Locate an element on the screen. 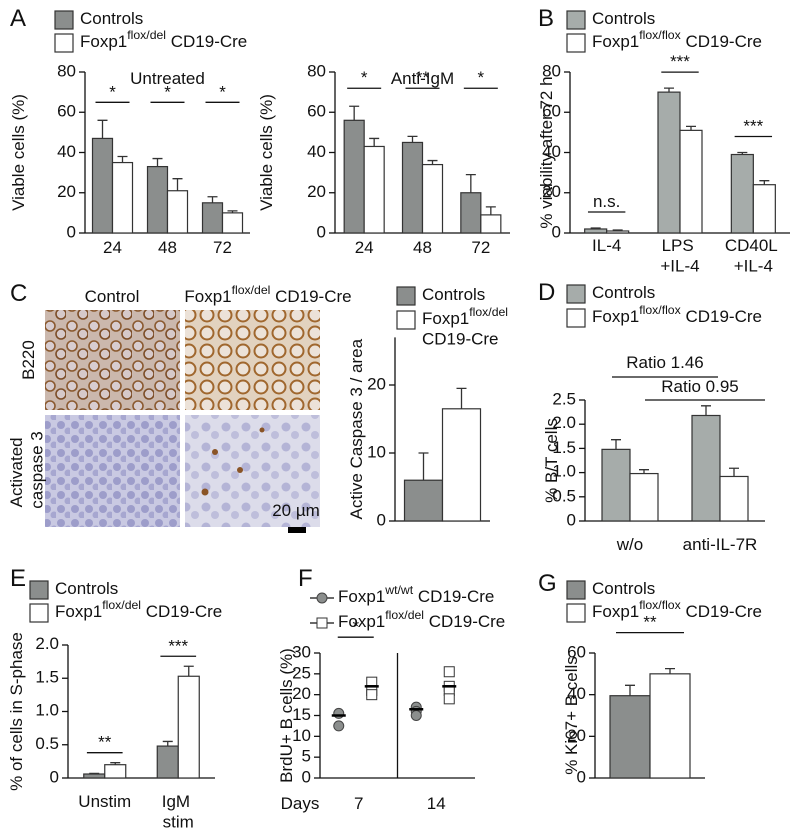 The width and height of the screenshot is (800, 837). scale-bar is located at coordinates (297, 530).